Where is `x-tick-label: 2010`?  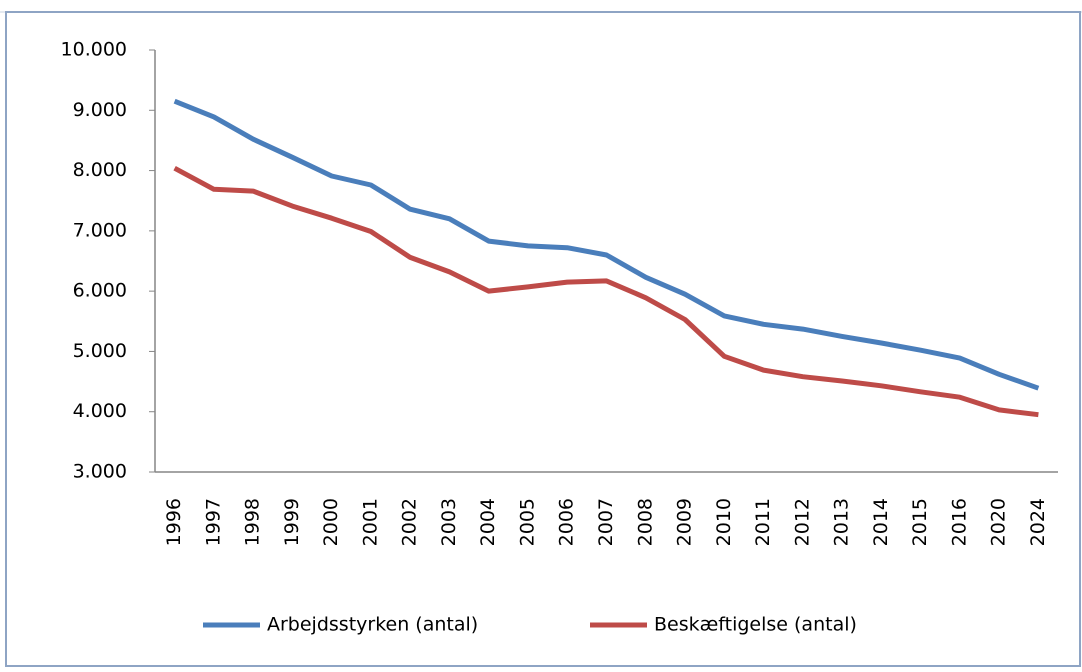 x-tick-label: 2010 is located at coordinates (724, 522).